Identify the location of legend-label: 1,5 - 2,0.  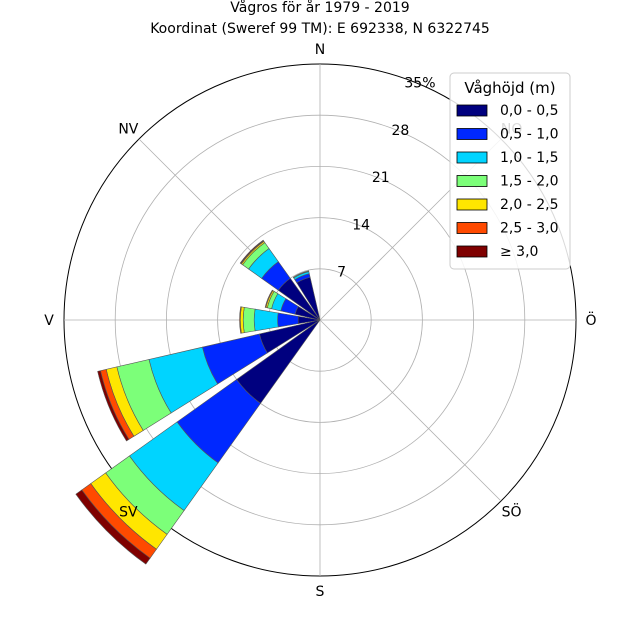
(529, 182).